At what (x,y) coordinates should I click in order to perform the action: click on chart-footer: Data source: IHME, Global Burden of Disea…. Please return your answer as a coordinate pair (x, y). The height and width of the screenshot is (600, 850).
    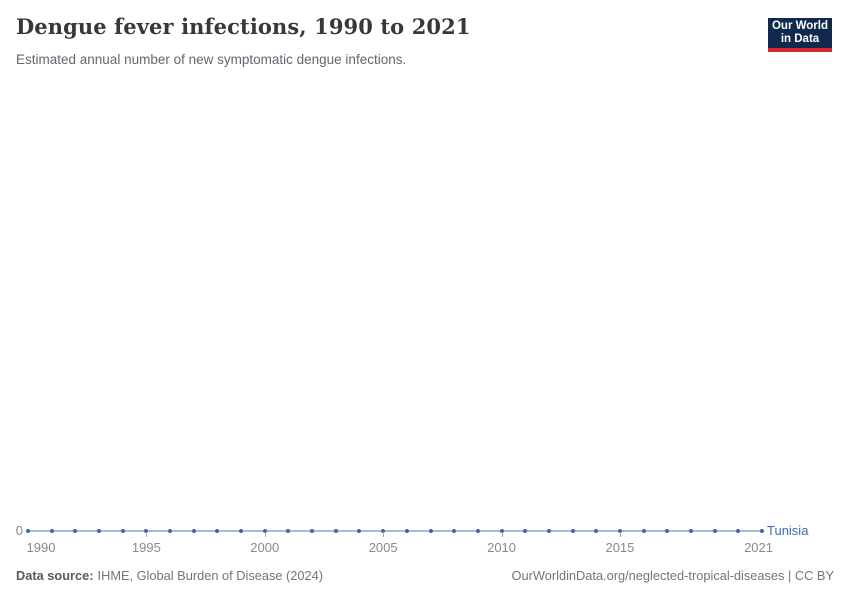
    Looking at the image, I should click on (425, 575).